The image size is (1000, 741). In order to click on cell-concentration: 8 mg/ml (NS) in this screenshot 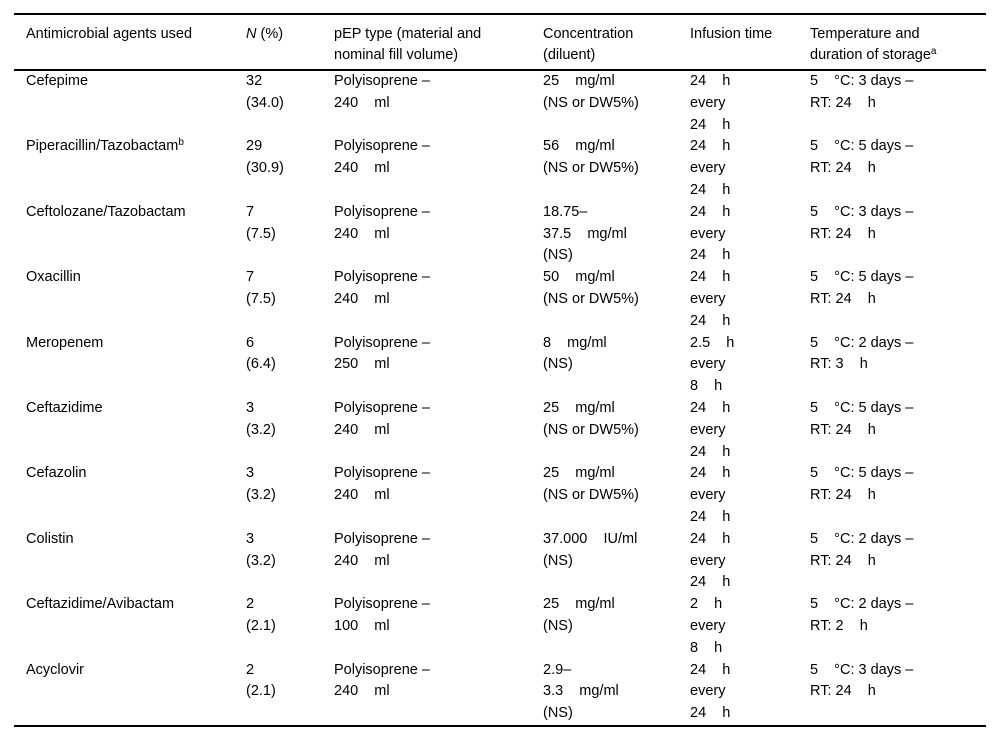, I will do `click(575, 353)`.